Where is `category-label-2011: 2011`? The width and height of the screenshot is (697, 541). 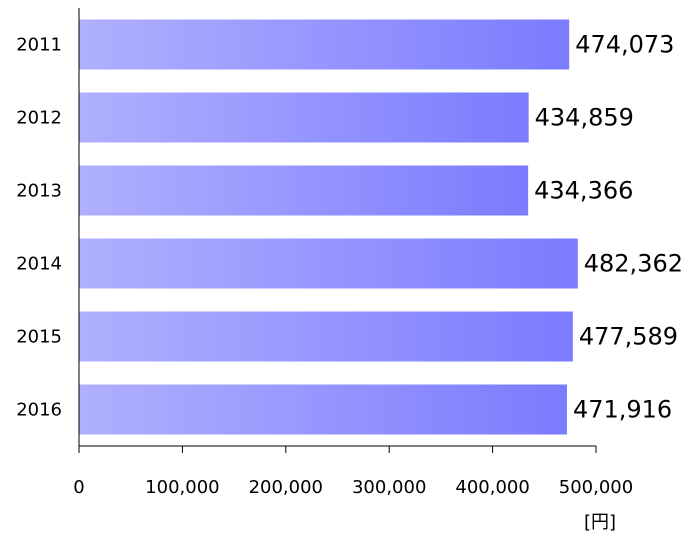 category-label-2011: 2011 is located at coordinates (39, 45).